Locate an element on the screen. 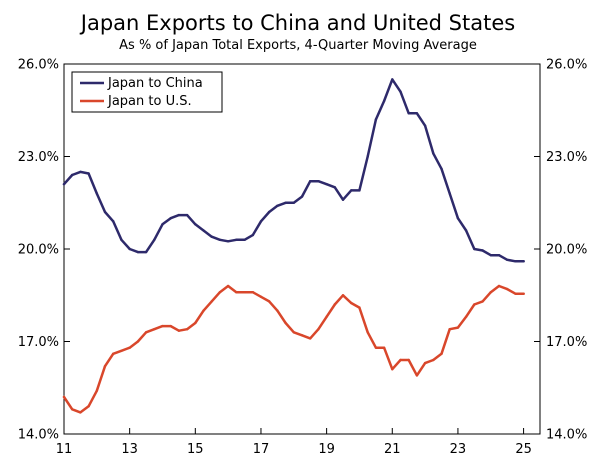 The height and width of the screenshot is (460, 600). legend-box is located at coordinates (147, 92).